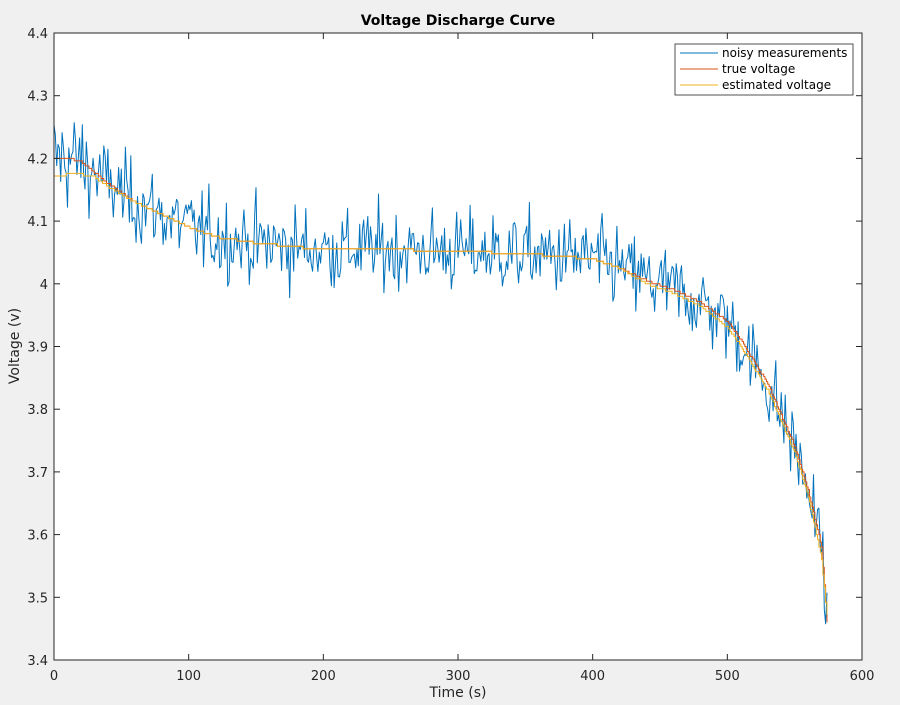 Image resolution: width=900 pixels, height=705 pixels. I want to click on y-tick-label: 4.1, so click(37, 222).